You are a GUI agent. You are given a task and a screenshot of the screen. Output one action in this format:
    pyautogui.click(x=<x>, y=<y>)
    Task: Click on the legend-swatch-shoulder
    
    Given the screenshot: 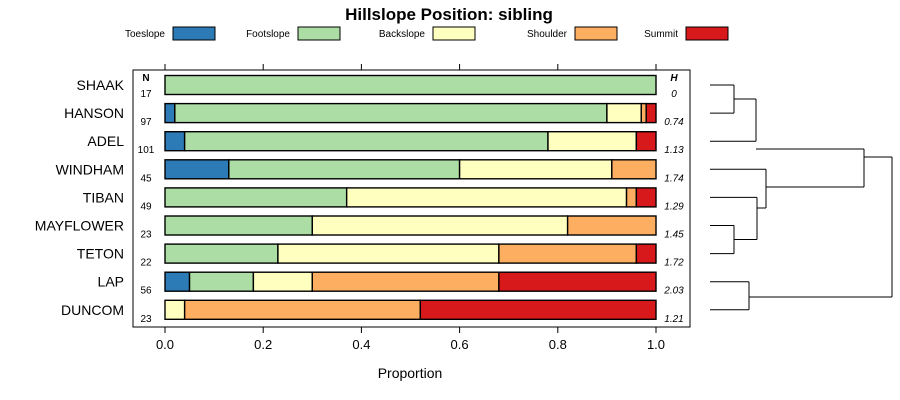 What is the action you would take?
    pyautogui.click(x=596, y=33)
    